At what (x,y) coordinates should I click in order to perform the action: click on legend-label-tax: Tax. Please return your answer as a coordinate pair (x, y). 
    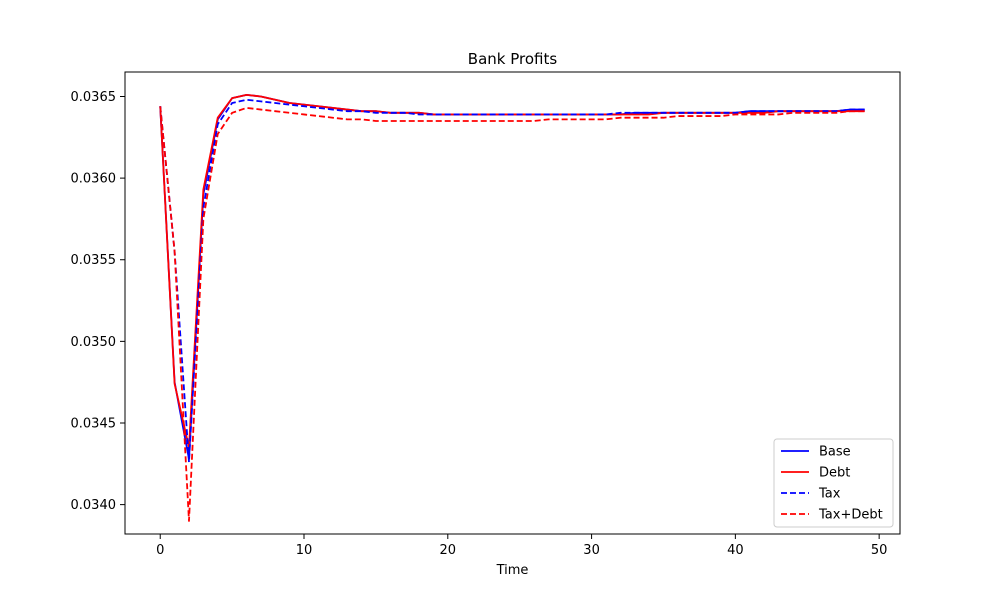
    Looking at the image, I should click on (829, 494).